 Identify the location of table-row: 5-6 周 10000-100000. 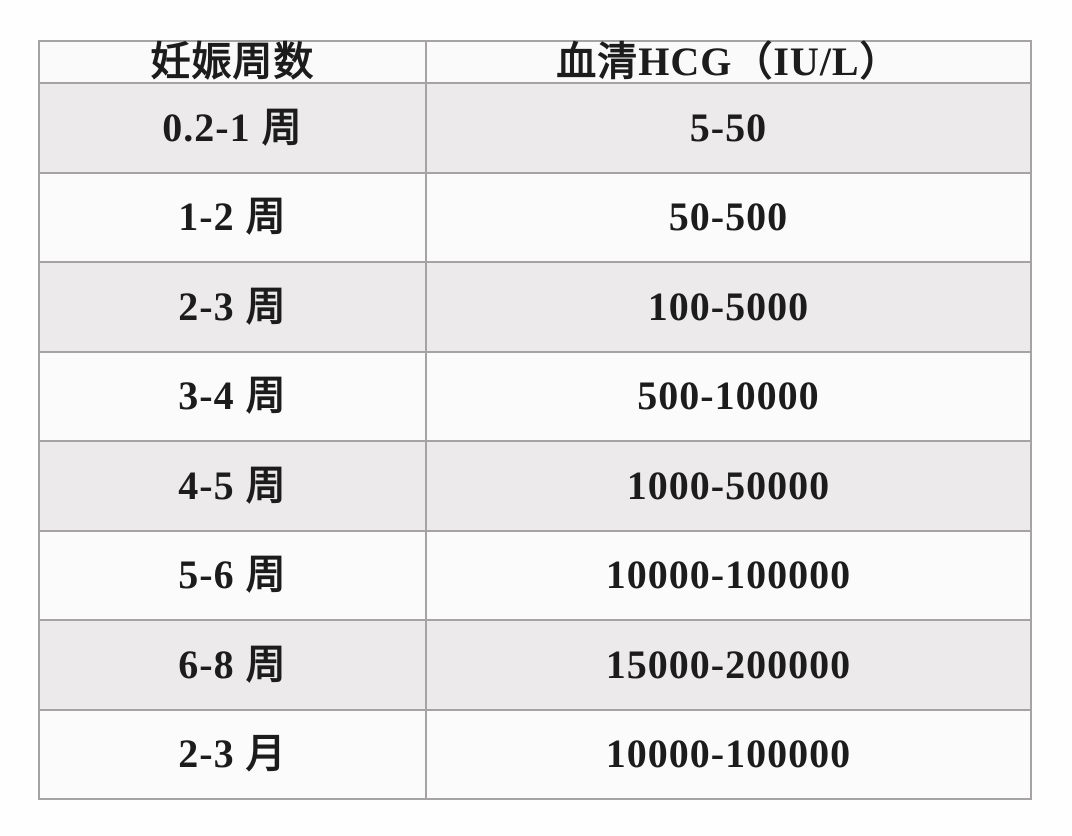
(535, 575).